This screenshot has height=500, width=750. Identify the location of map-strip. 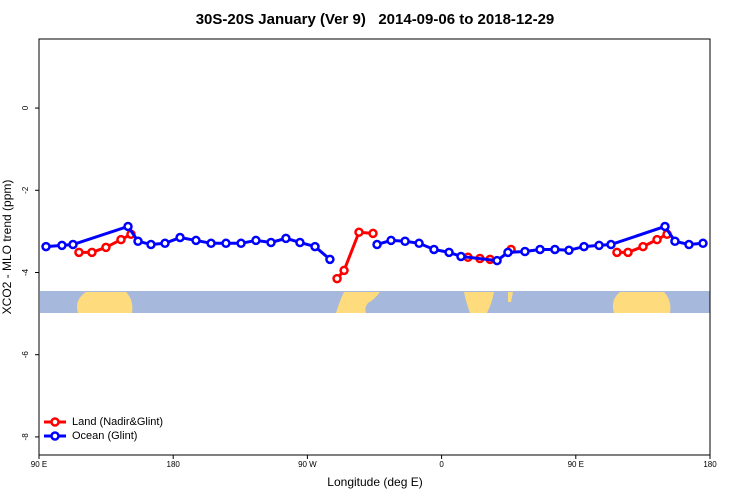
(375, 302).